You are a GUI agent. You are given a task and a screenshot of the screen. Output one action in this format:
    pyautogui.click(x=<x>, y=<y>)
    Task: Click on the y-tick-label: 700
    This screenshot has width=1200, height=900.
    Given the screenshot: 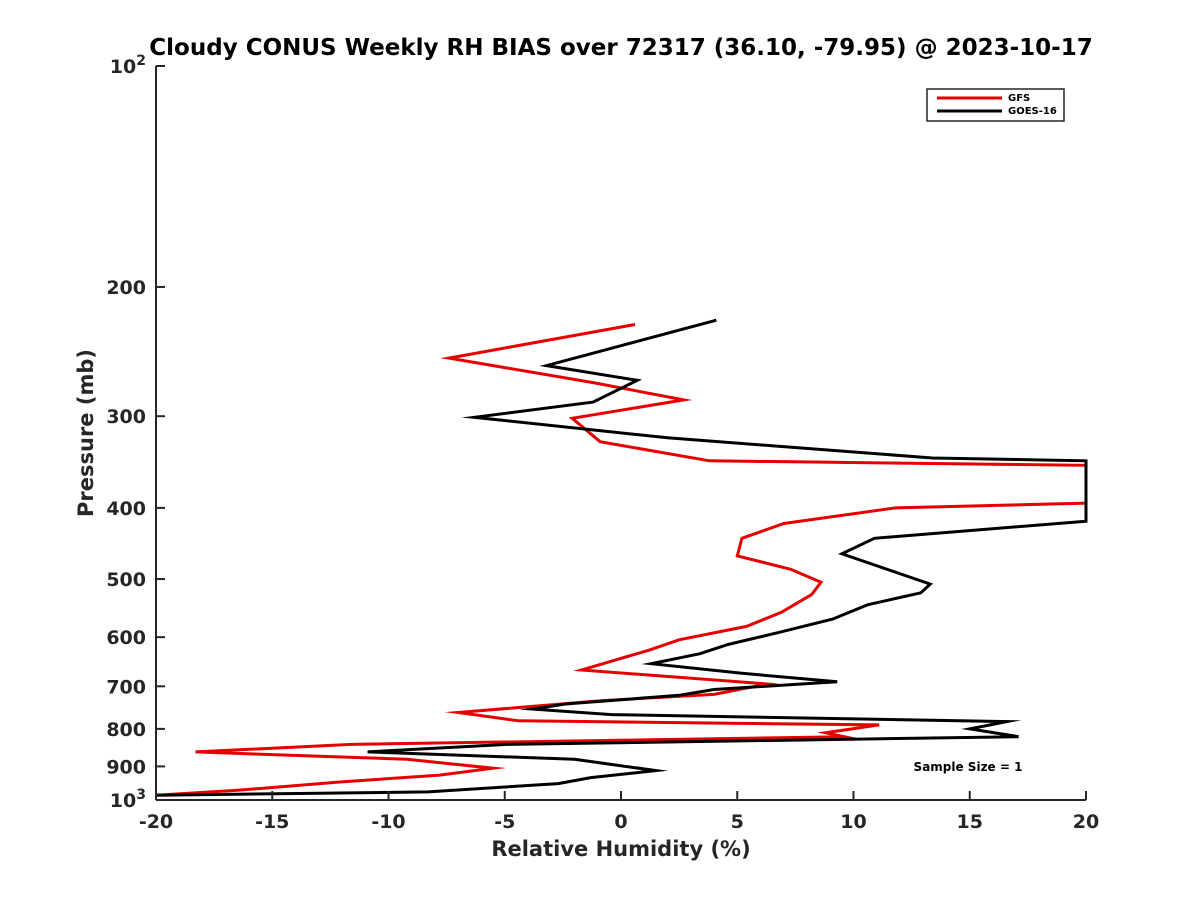 What is the action you would take?
    pyautogui.click(x=126, y=687)
    